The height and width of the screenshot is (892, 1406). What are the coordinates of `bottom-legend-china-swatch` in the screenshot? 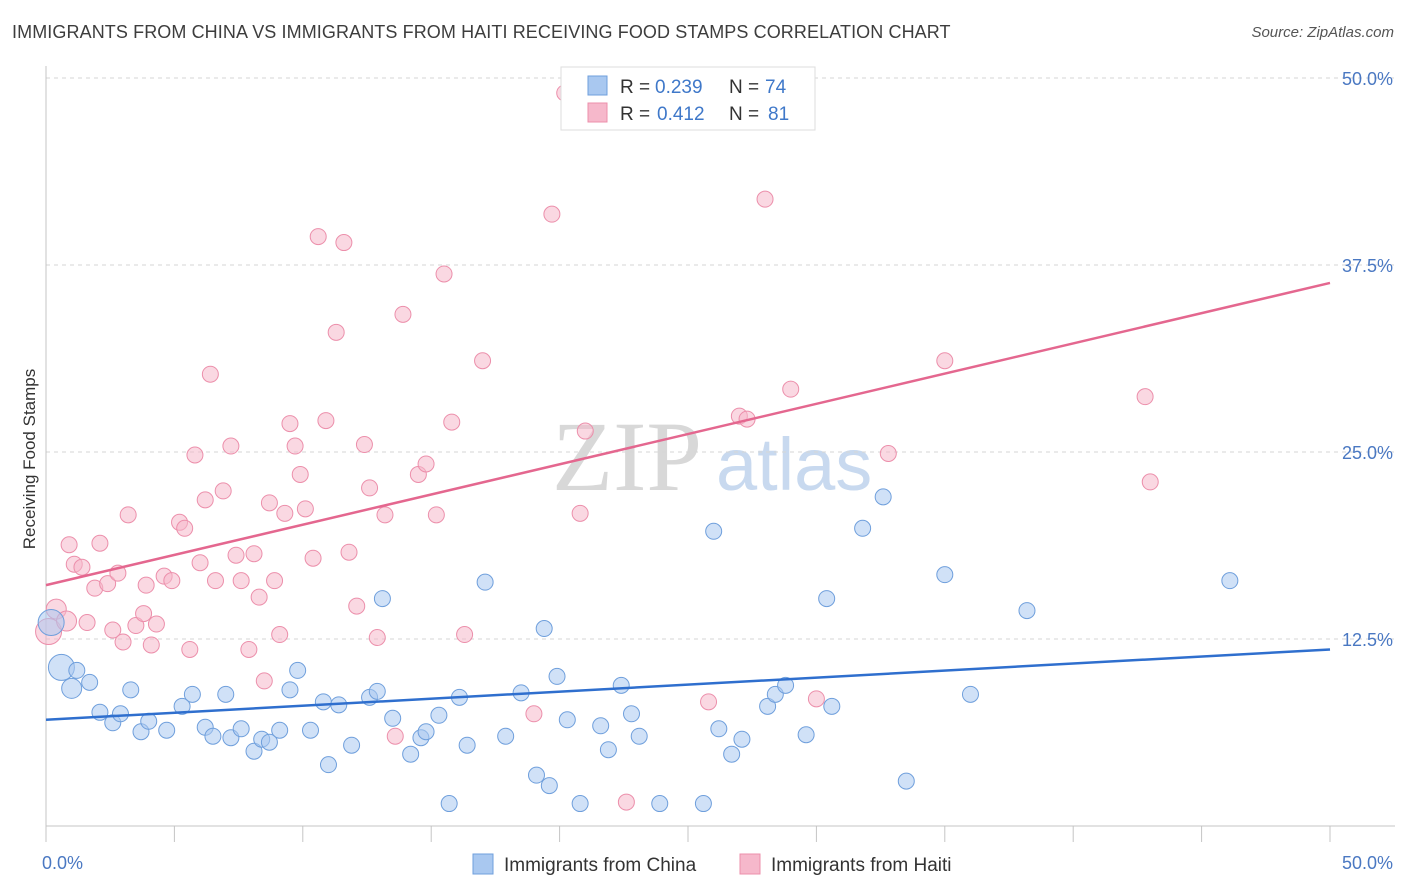 It's located at (483, 864).